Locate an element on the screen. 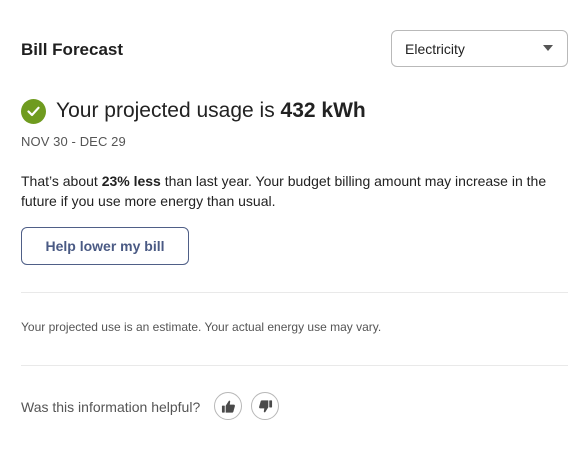 This screenshot has height=466, width=588. chevron-down-icon is located at coordinates (548, 48).